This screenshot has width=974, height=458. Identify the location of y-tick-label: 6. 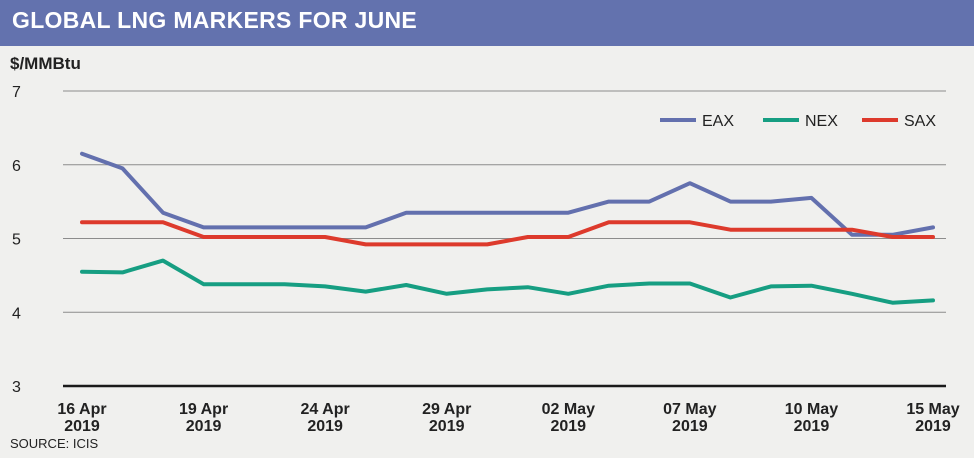
(16, 166).